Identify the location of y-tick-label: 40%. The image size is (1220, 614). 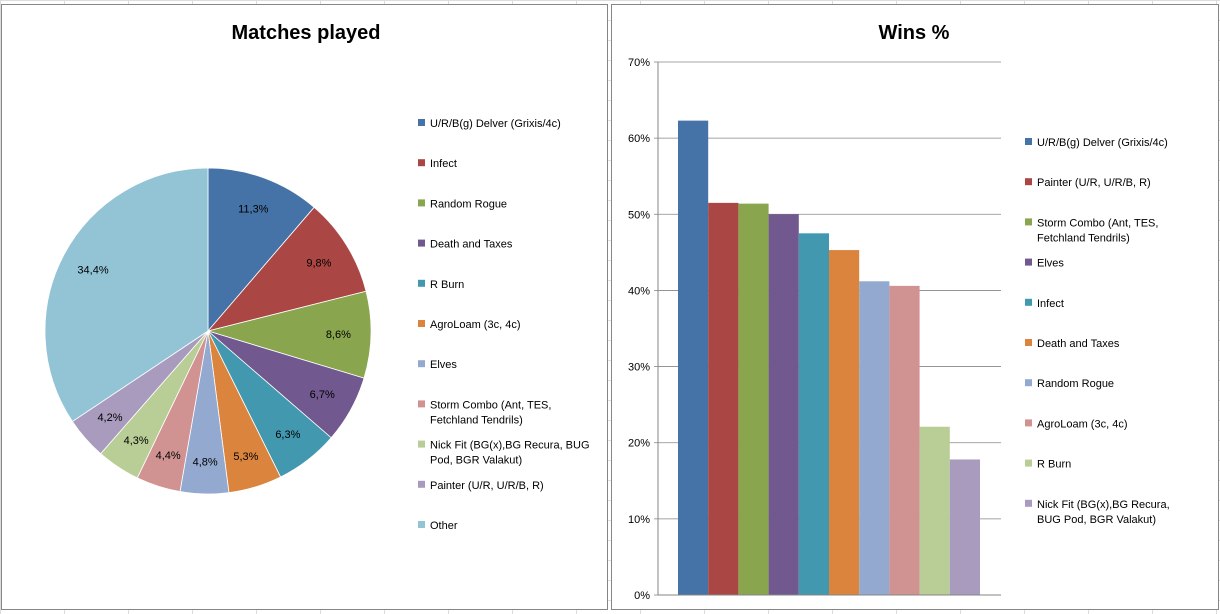
(639, 291).